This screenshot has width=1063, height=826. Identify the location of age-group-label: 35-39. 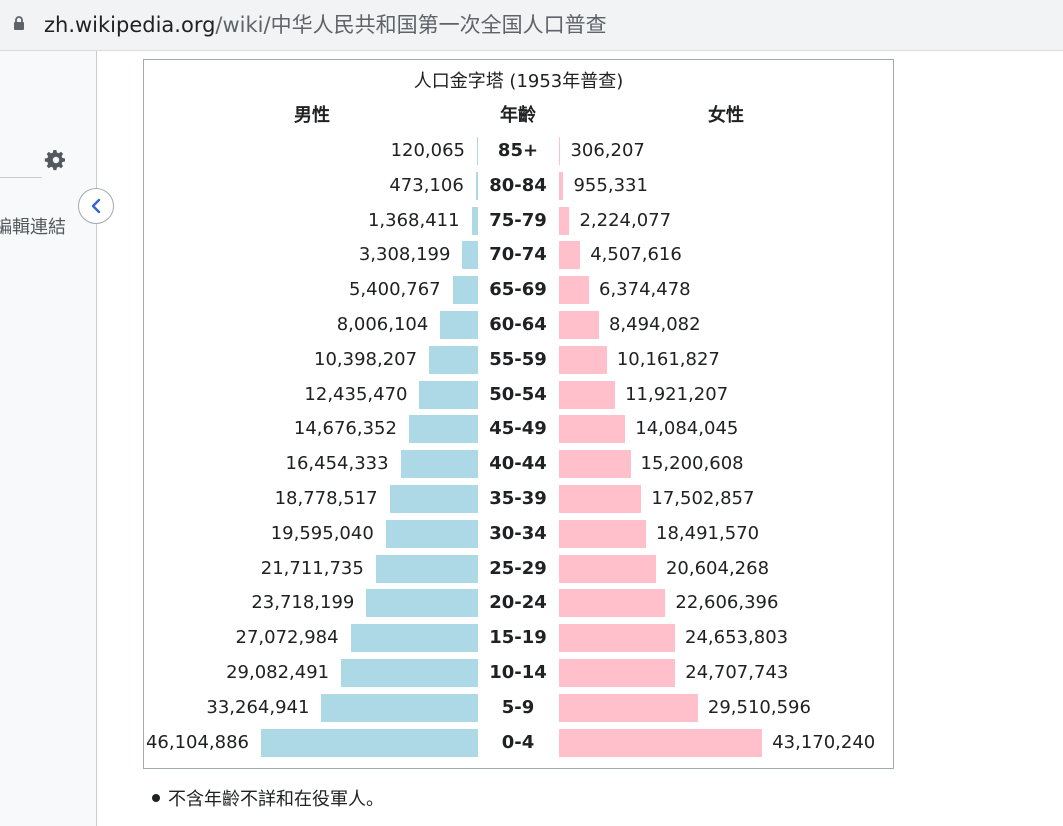
(518, 498).